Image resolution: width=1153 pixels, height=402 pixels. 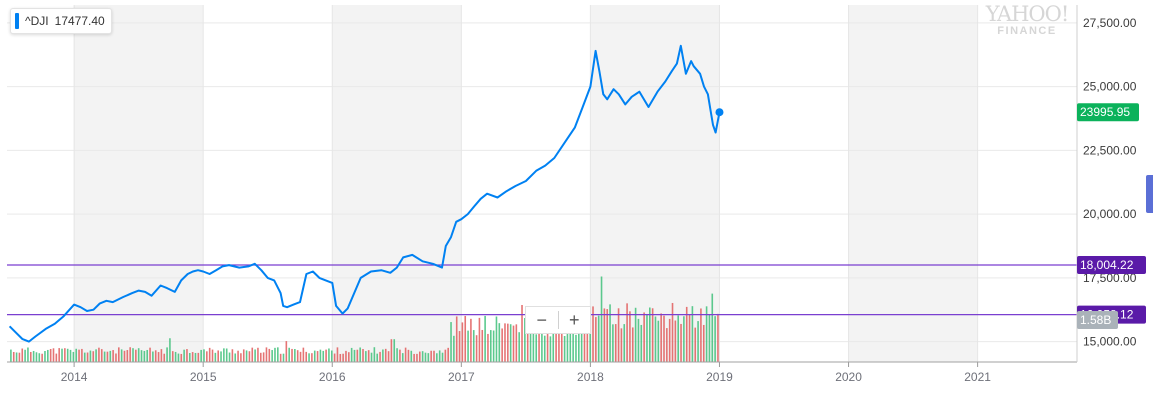 I want to click on volume-tag: 1.58B, so click(x=1097, y=320).